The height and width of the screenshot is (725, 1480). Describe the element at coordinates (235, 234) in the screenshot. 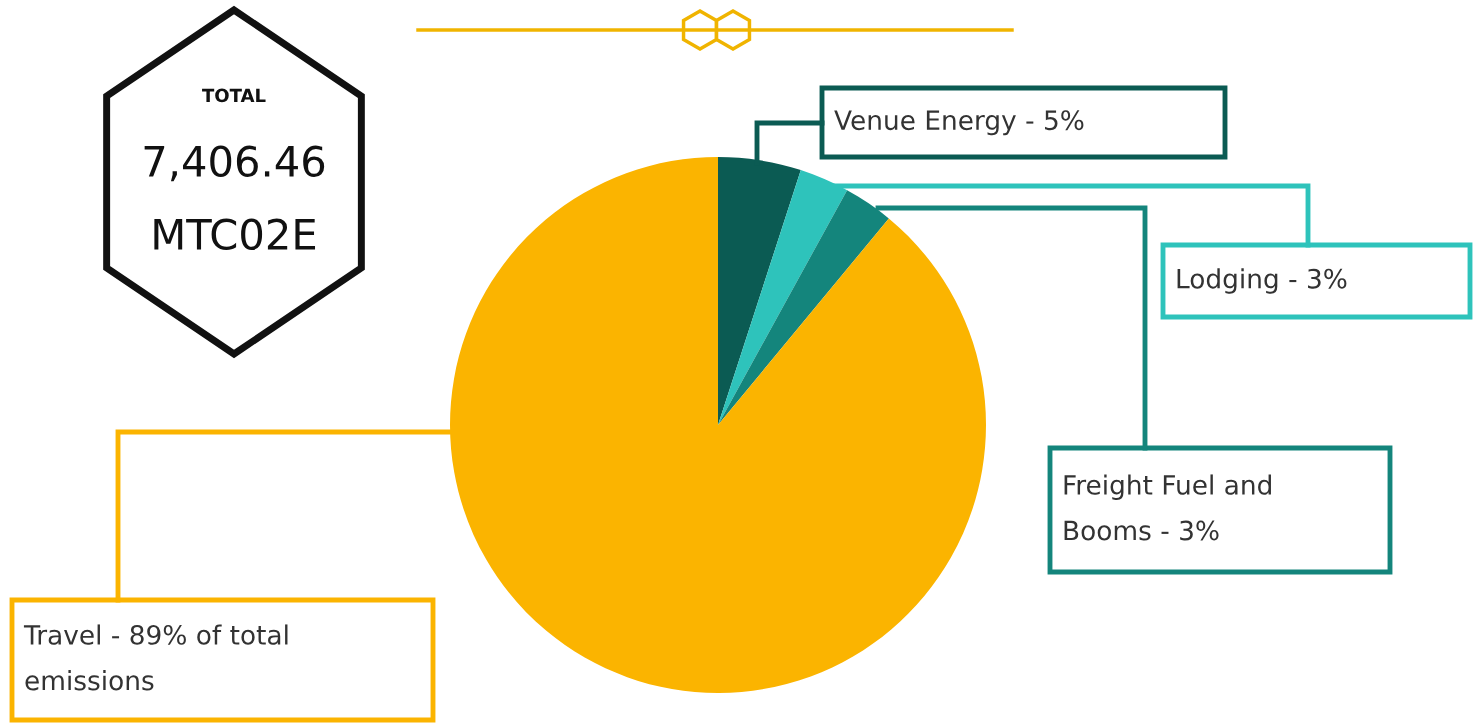

I see `text: MTC02E` at that location.